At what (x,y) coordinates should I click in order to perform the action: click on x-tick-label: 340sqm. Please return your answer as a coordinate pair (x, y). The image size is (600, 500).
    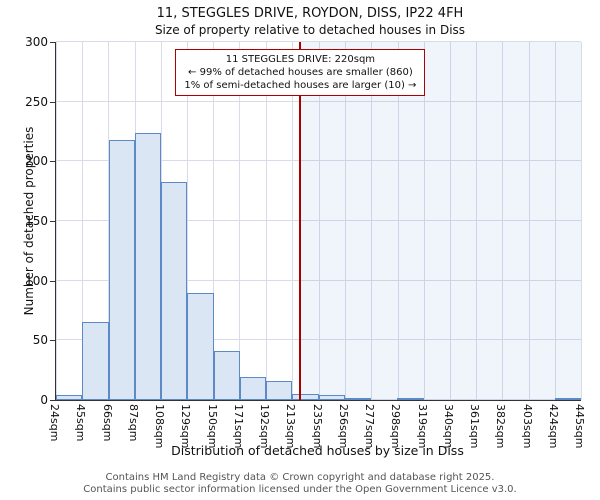
    Looking at the image, I should click on (448, 426).